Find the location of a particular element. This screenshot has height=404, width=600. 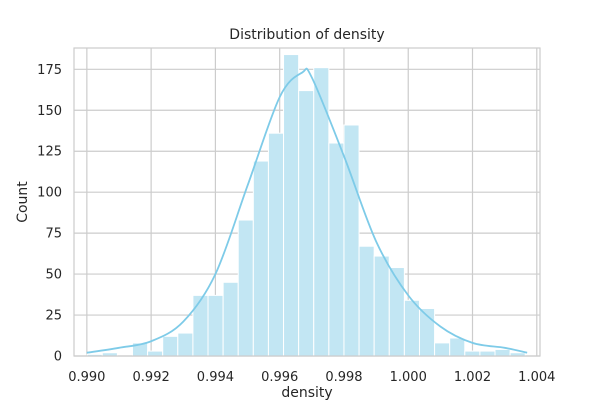

y-tick-label: 175 is located at coordinates (49, 70).